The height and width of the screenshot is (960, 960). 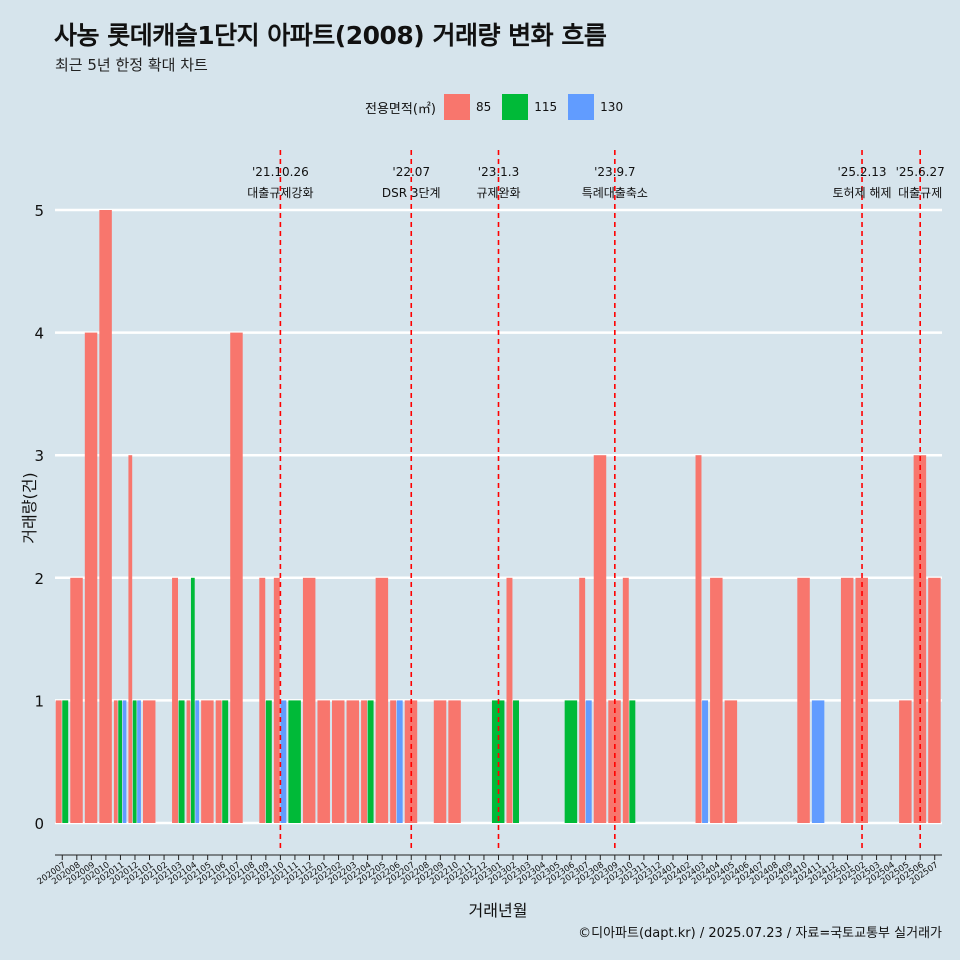 What do you see at coordinates (131, 65) in the screenshot?
I see `chart-subtitle: 최근 5년 한정 확대 차트` at bounding box center [131, 65].